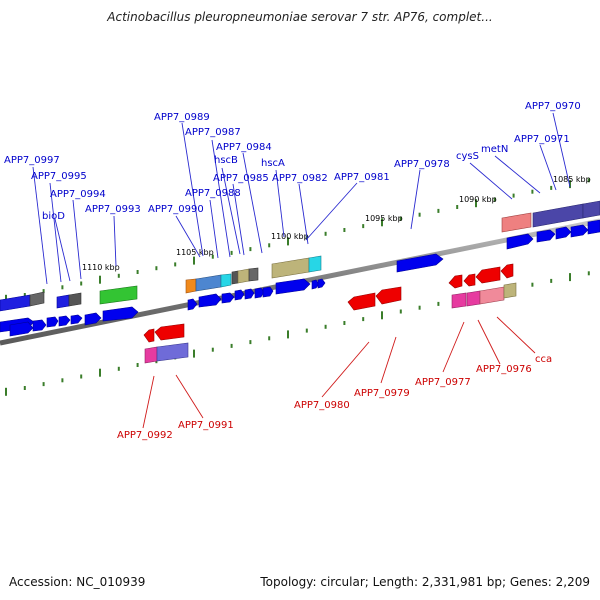 The height and width of the screenshot is (600, 600). Describe the element at coordinates (241, 178) in the screenshot. I see `gene-label-app7-0985: APP7_0985` at that location.